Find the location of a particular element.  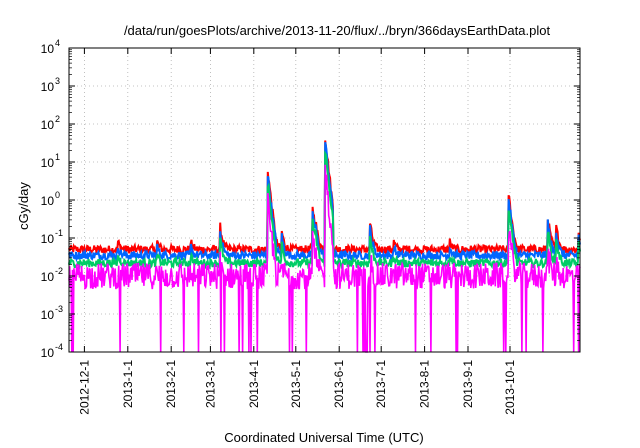

x-tick-label: 2013-3-1 is located at coordinates (210, 384).